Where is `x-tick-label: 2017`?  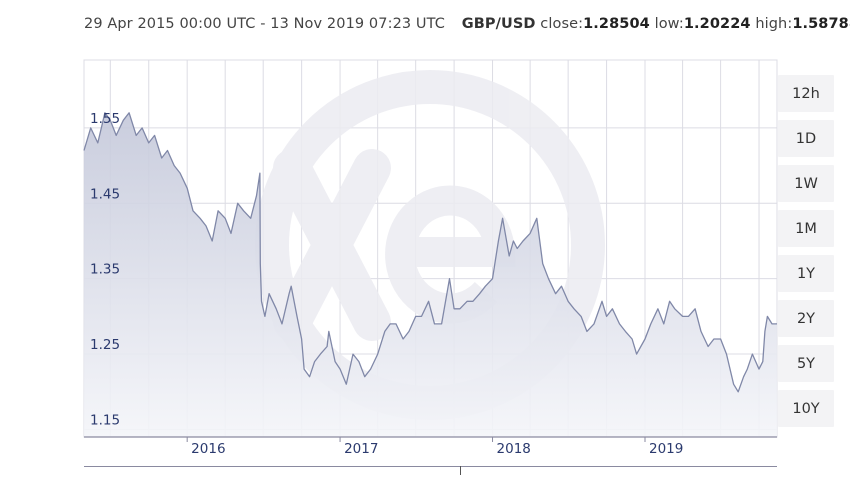
x-tick-label: 2017 is located at coordinates (361, 449).